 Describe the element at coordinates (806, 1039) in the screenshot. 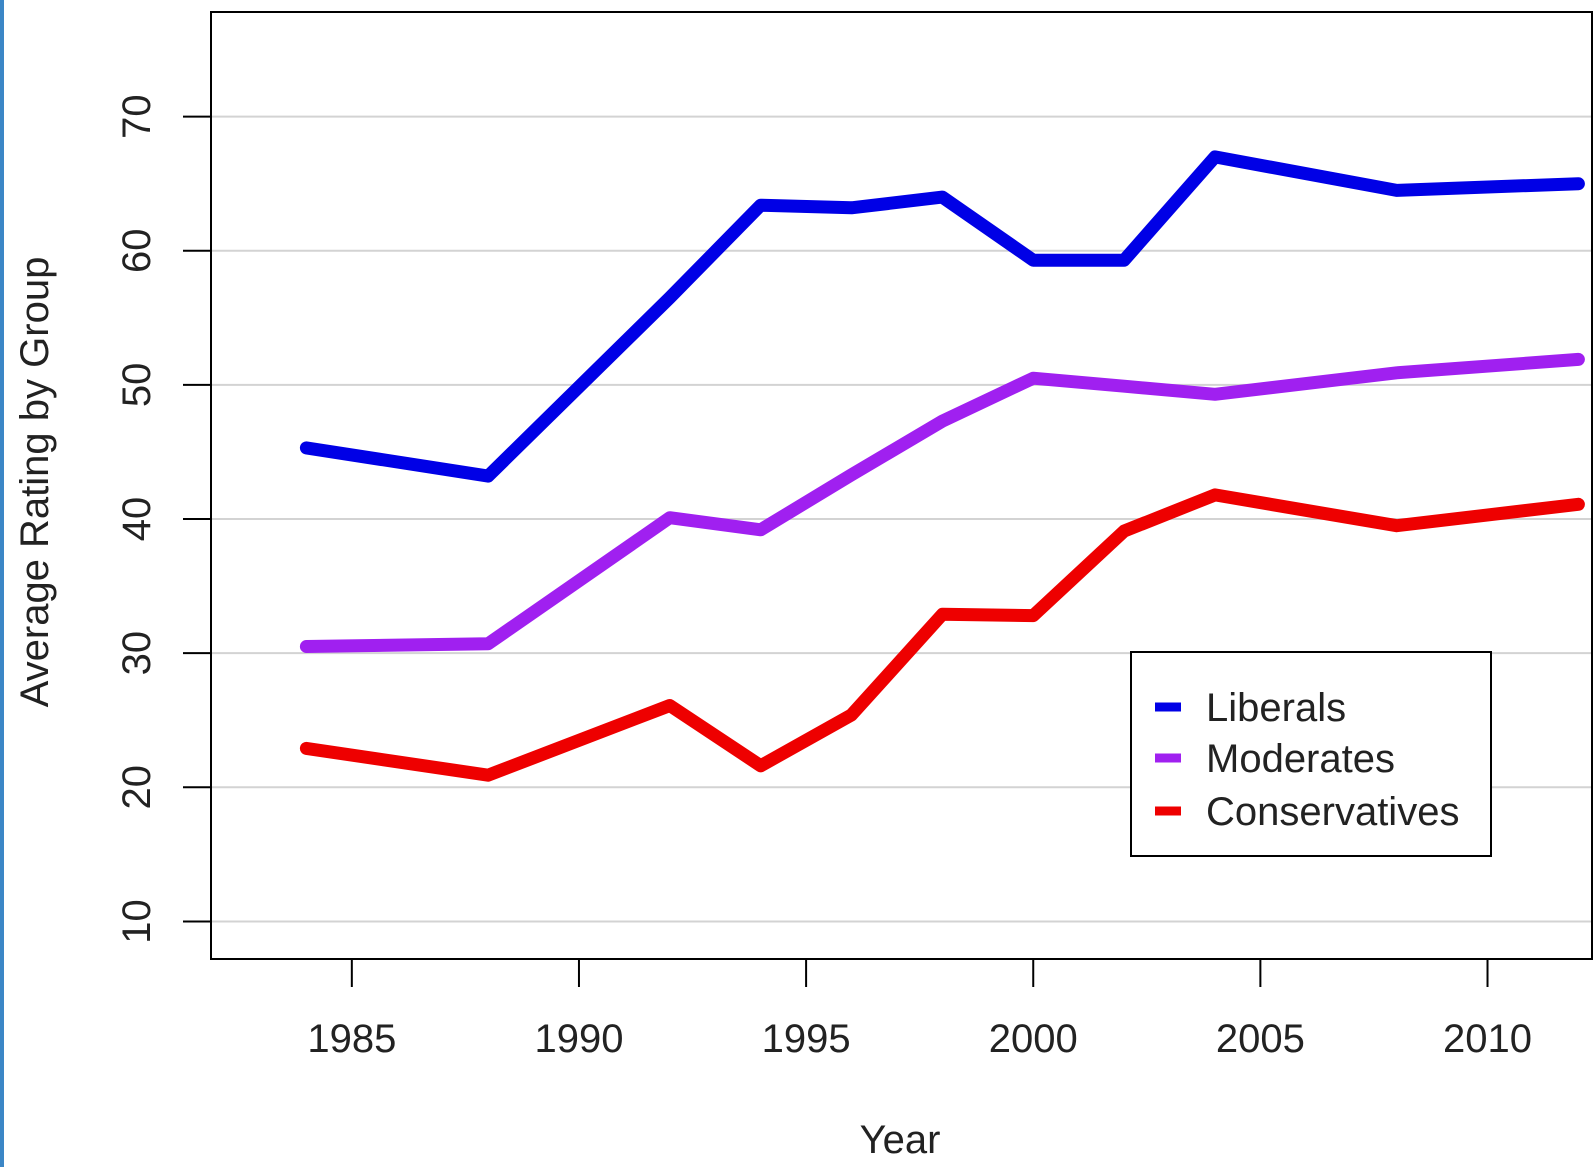

I see `x-tick-label: 1995` at that location.